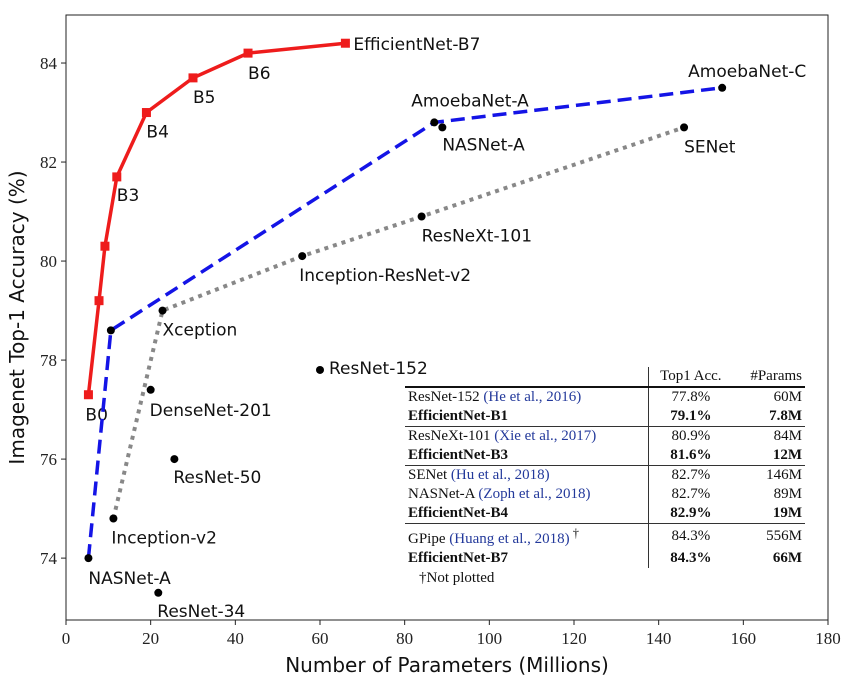 The width and height of the screenshot is (865, 688). I want to click on params-cell: 89M, so click(787, 494).